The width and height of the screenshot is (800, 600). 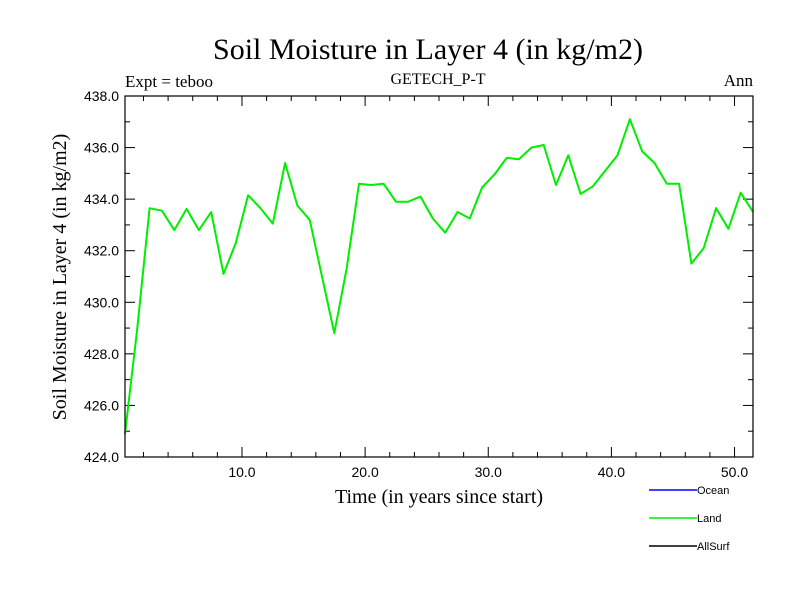 I want to click on chart-subtitle: GETECH_P-T, so click(x=437, y=79).